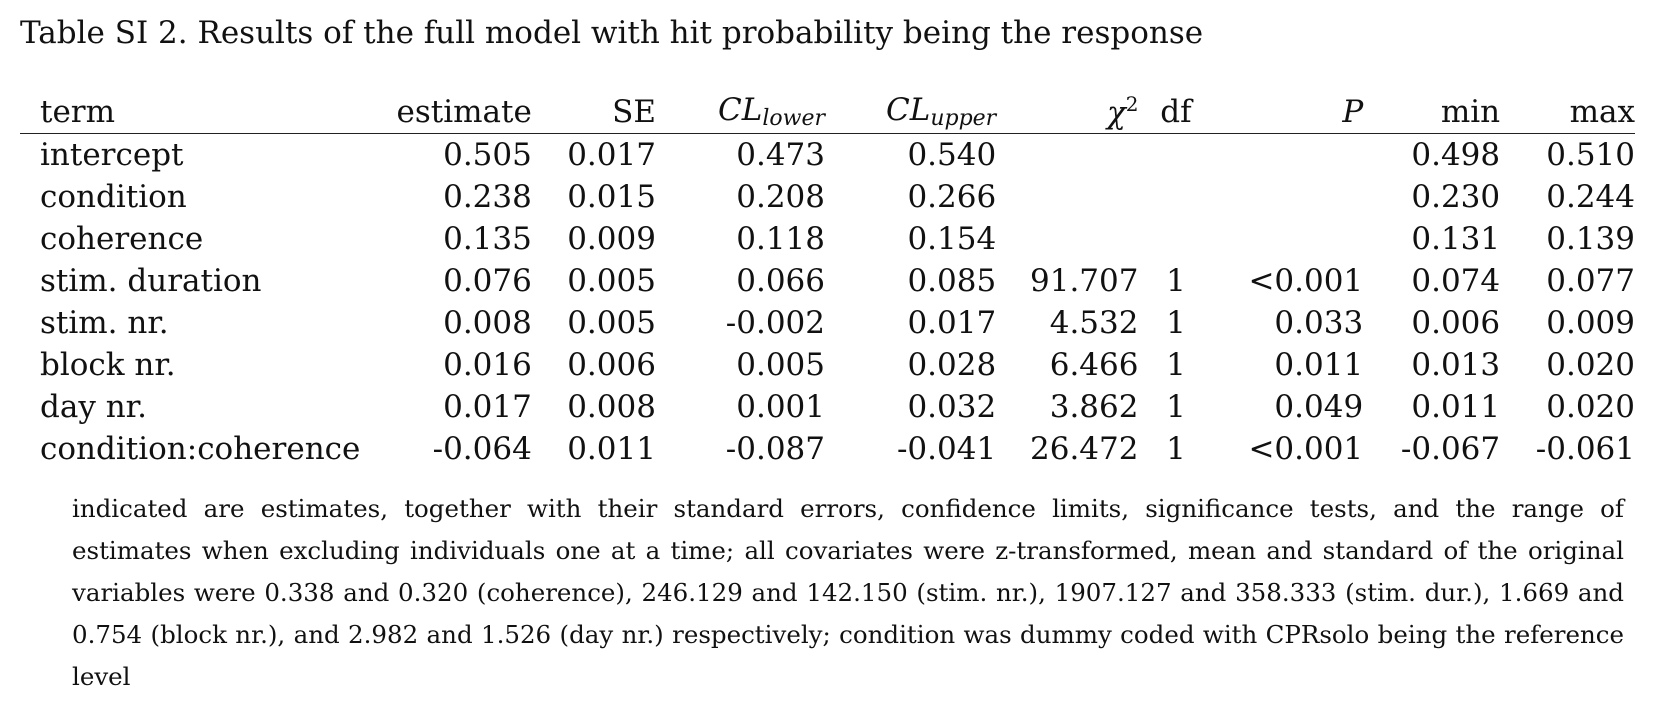  Describe the element at coordinates (1084, 281) in the screenshot. I see `cell-chi-squared: 91.707` at that location.